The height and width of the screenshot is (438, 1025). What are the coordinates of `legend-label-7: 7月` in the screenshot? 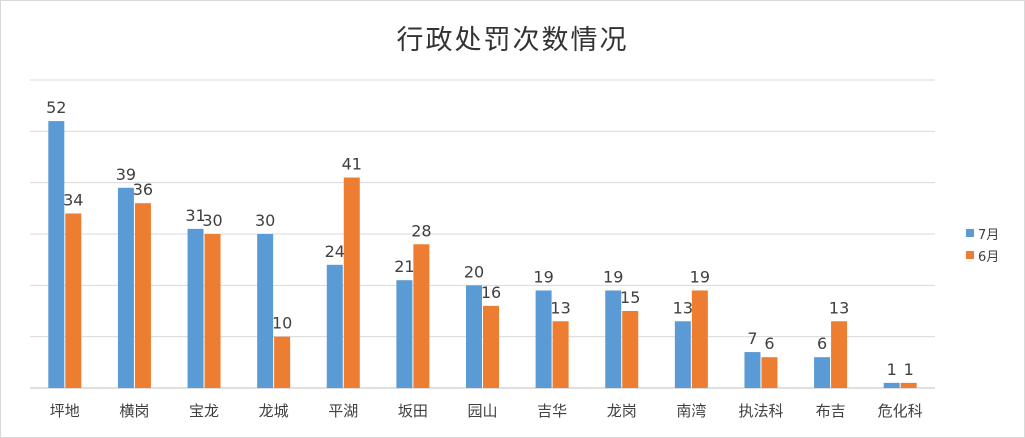 It's located at (989, 235).